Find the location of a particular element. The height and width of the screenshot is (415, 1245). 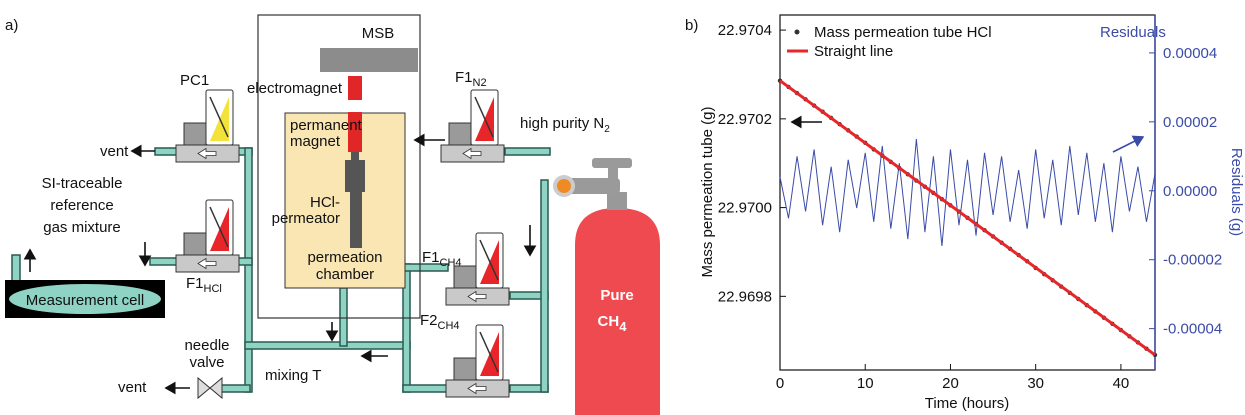

chamber-text: permeation is located at coordinates (344, 257).